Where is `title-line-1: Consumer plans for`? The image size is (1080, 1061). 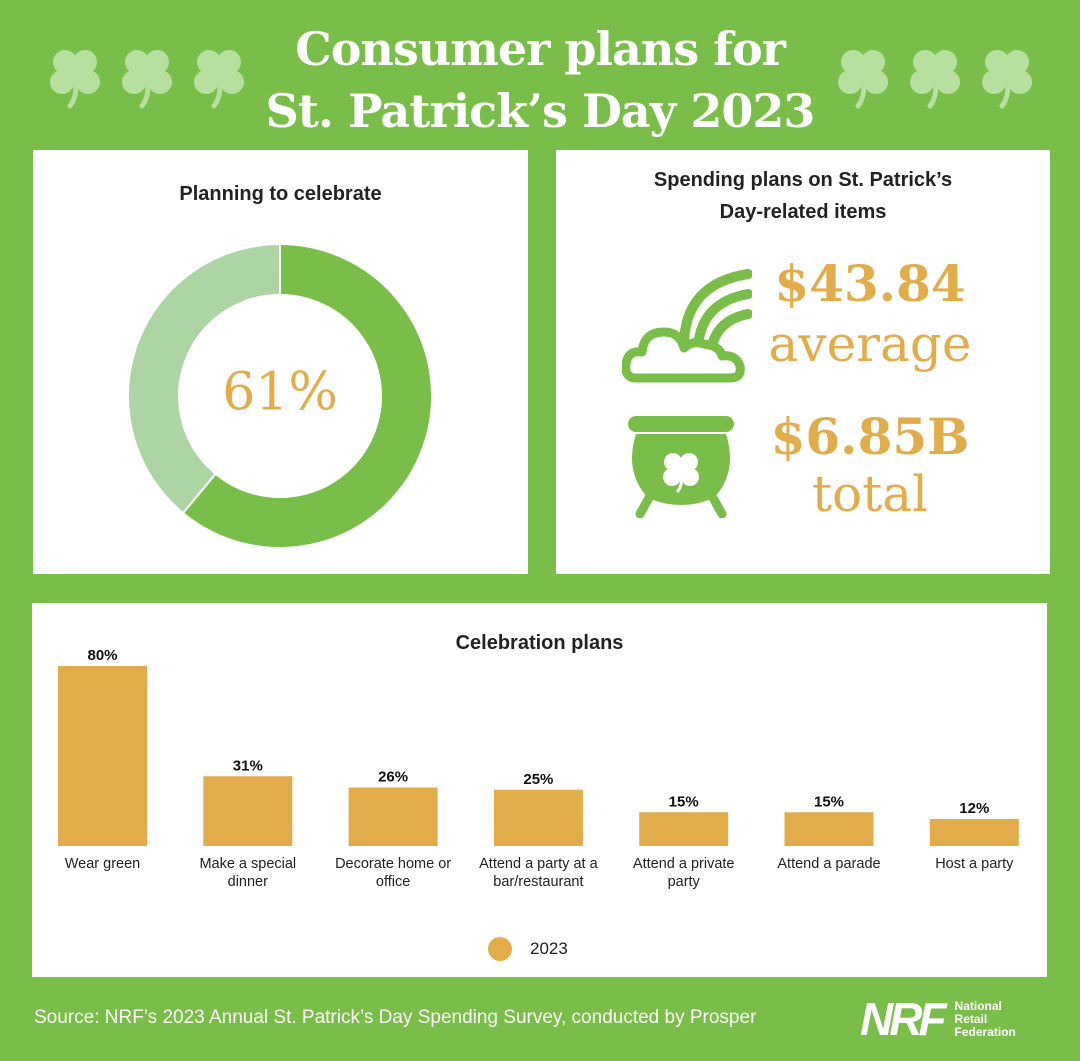
title-line-1: Consumer plans for is located at coordinates (540, 49).